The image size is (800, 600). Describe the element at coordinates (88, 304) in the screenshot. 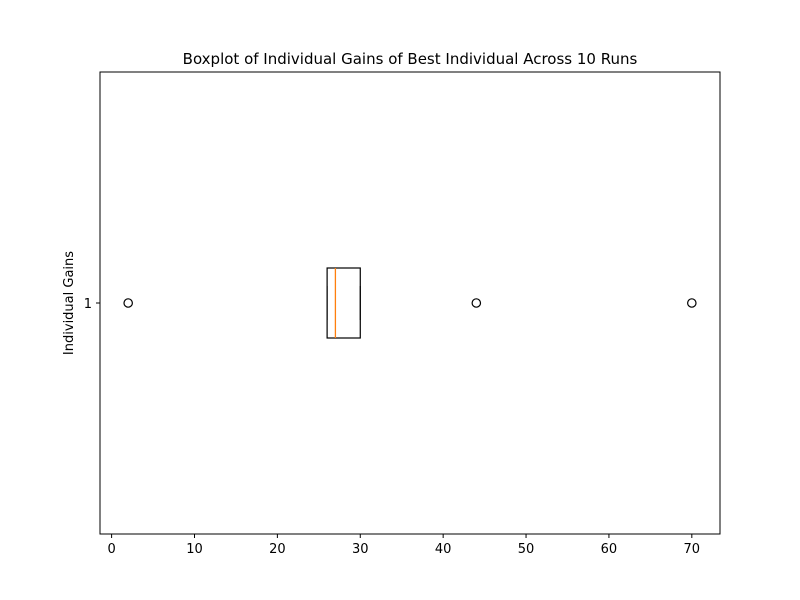

I see `y-tick-label: 1` at that location.